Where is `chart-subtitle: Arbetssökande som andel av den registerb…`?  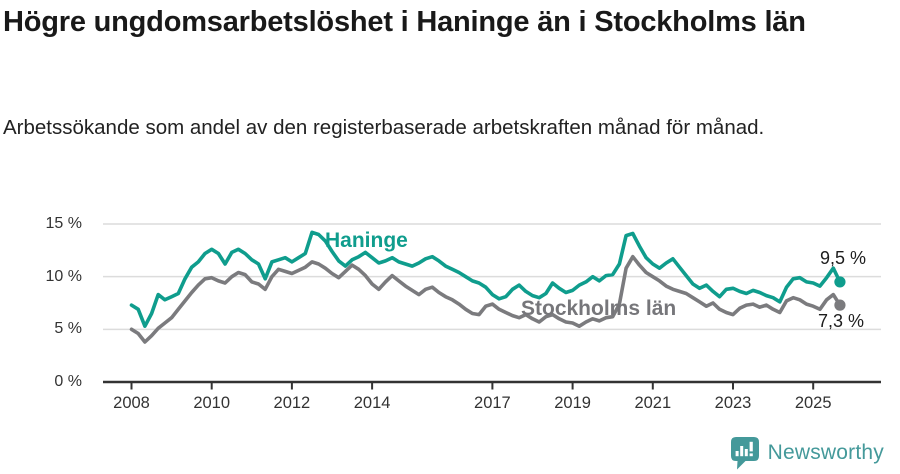
chart-subtitle: Arbetssökande som andel av den registerb… is located at coordinates (384, 127).